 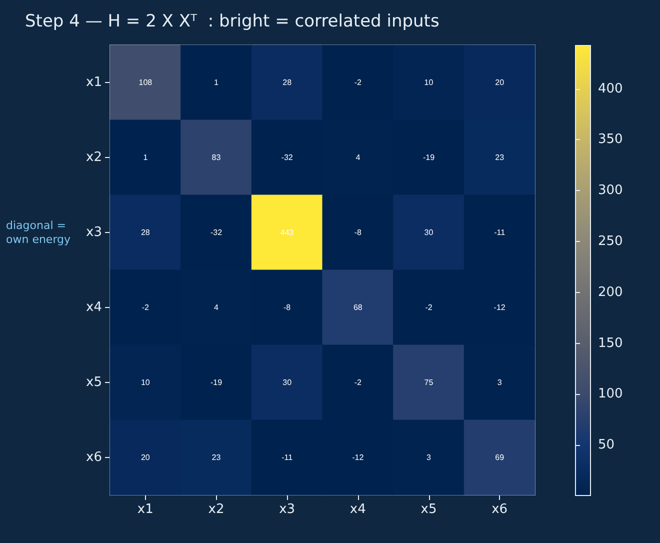 I want to click on color-bar-label: 50, so click(x=606, y=445).